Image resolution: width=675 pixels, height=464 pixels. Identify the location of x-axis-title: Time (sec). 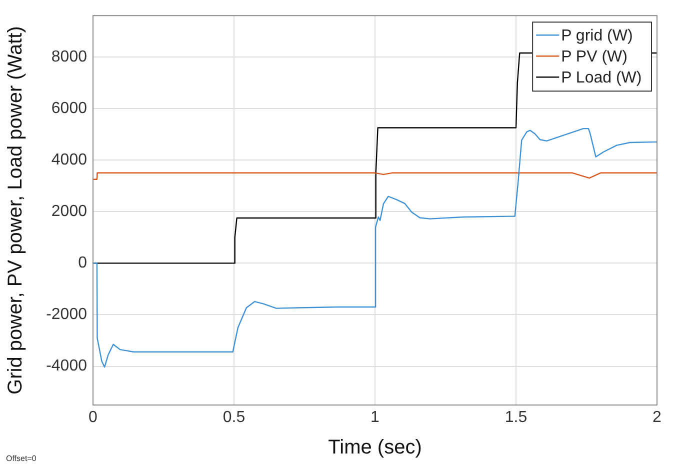
(375, 447).